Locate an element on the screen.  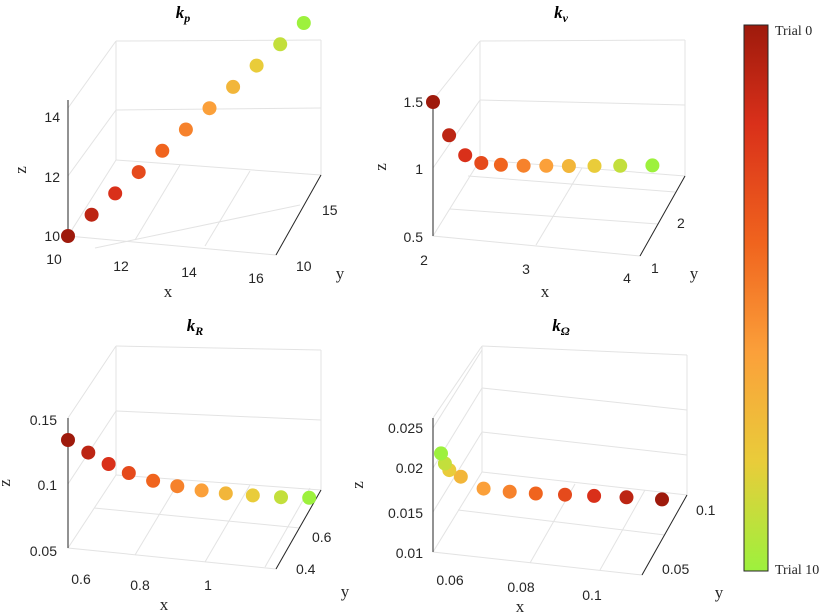
x-tick-label: 0.08 is located at coordinates (520, 587).